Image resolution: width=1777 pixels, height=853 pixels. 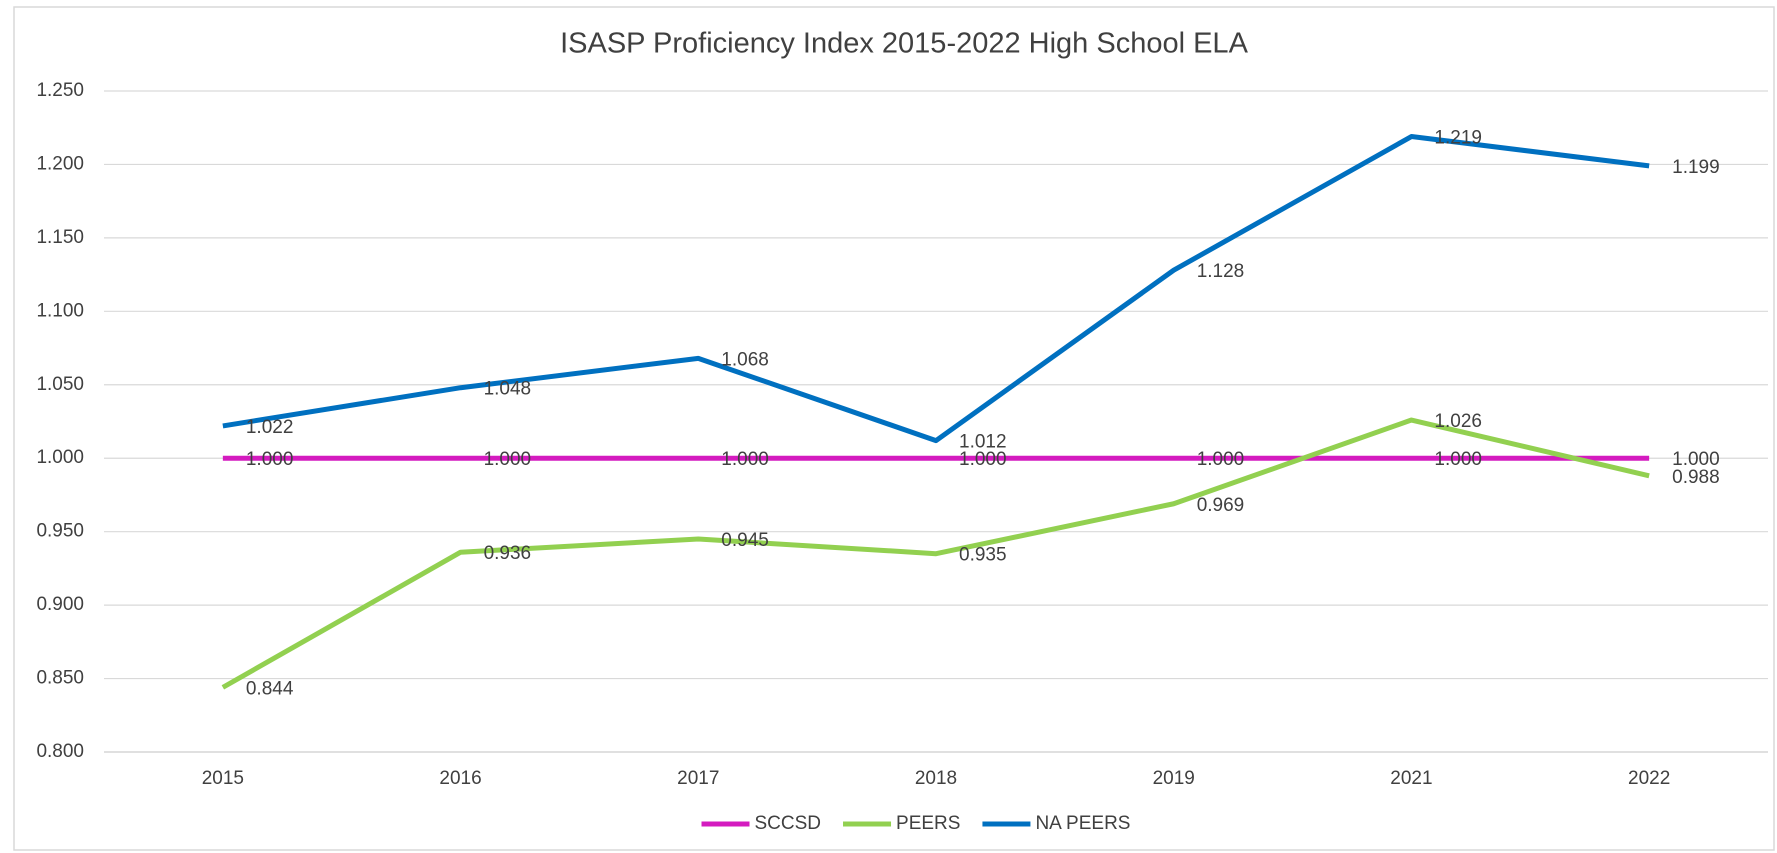 I want to click on data-label: 1.026, so click(x=1458, y=421).